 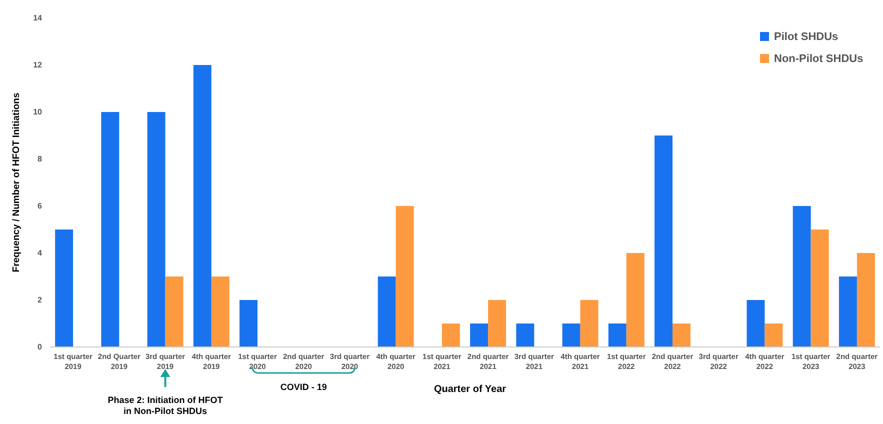 I want to click on y-tick-label: 14, so click(x=38, y=18).